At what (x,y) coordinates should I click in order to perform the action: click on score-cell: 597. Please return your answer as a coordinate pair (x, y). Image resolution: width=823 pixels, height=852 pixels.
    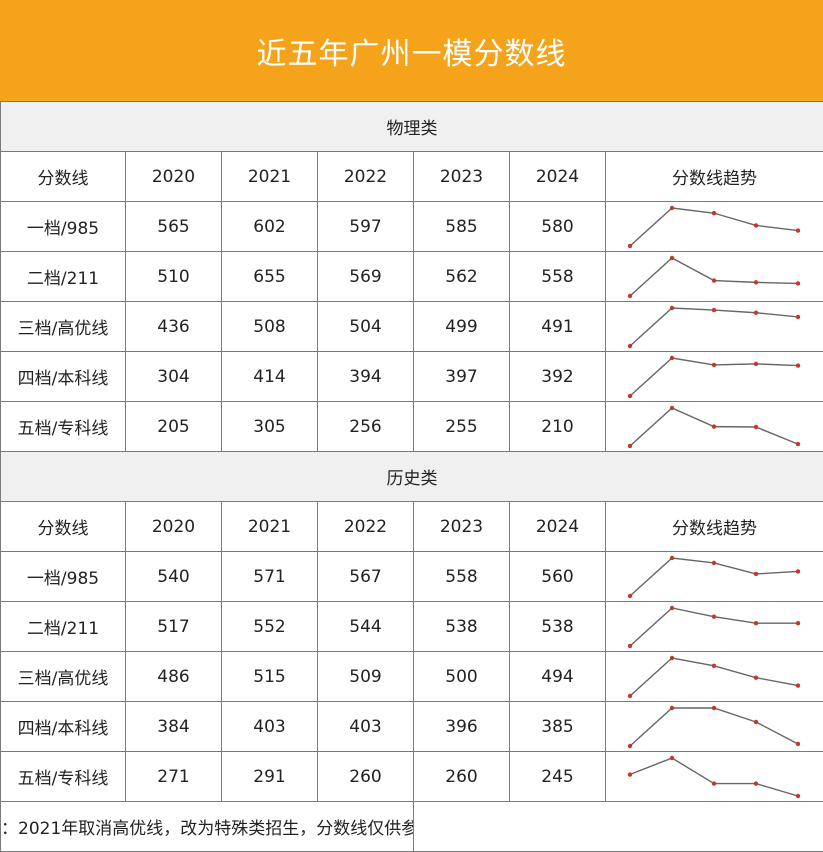
    Looking at the image, I should click on (366, 227).